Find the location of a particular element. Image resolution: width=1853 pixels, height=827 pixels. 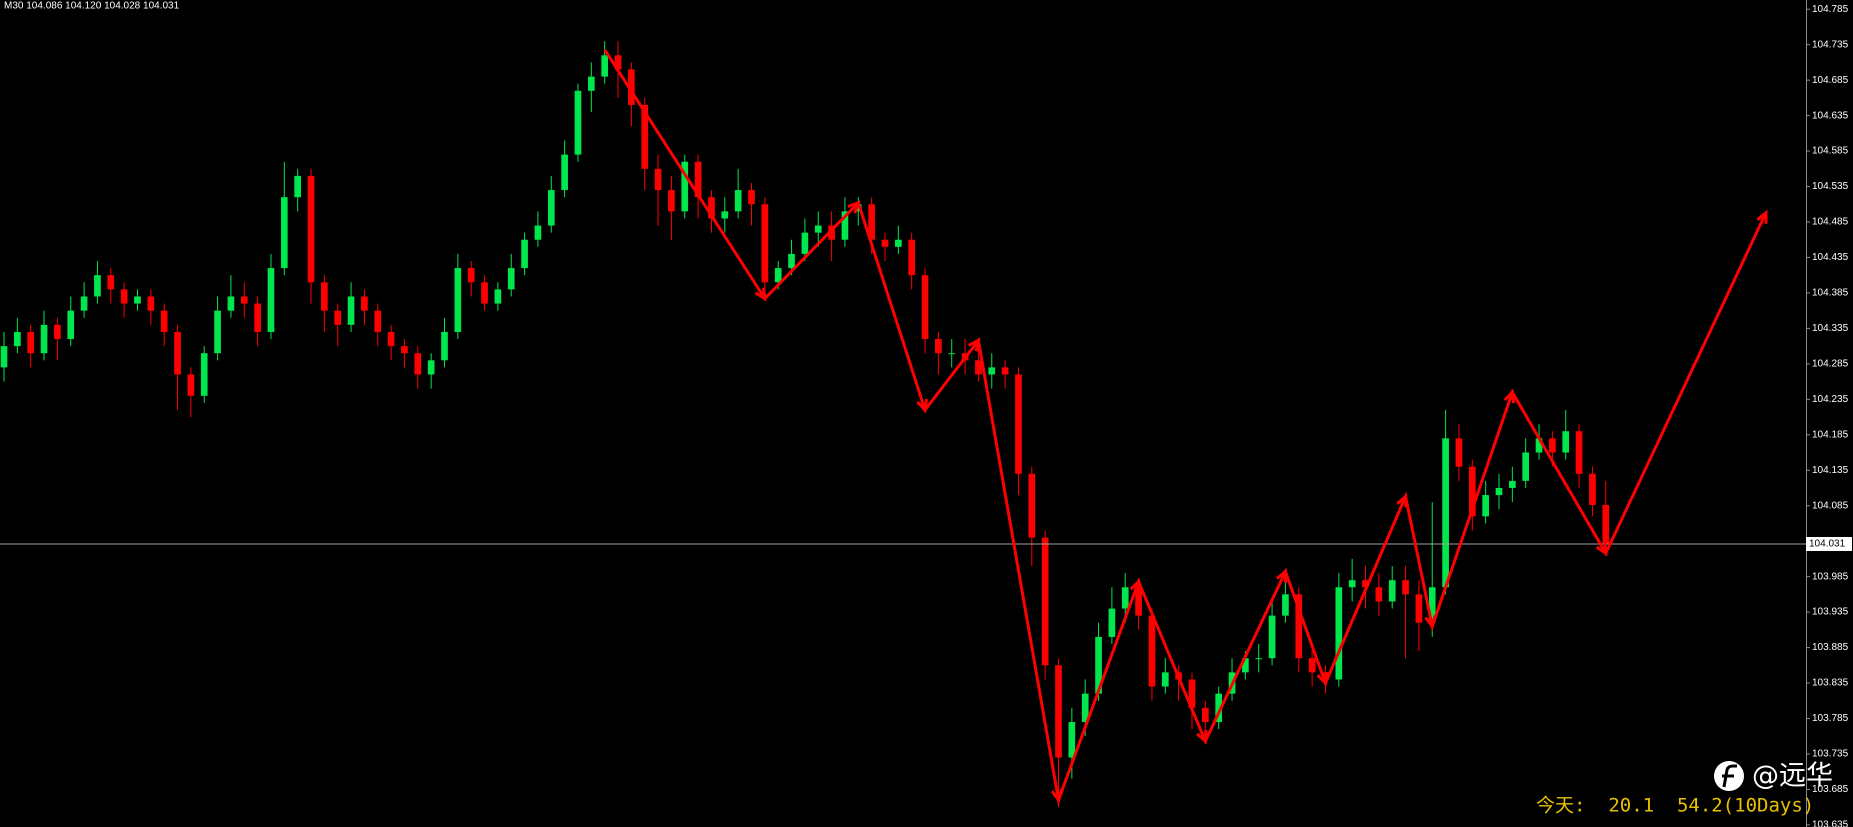

y-tick-label: 103.985 is located at coordinates (1830, 576).